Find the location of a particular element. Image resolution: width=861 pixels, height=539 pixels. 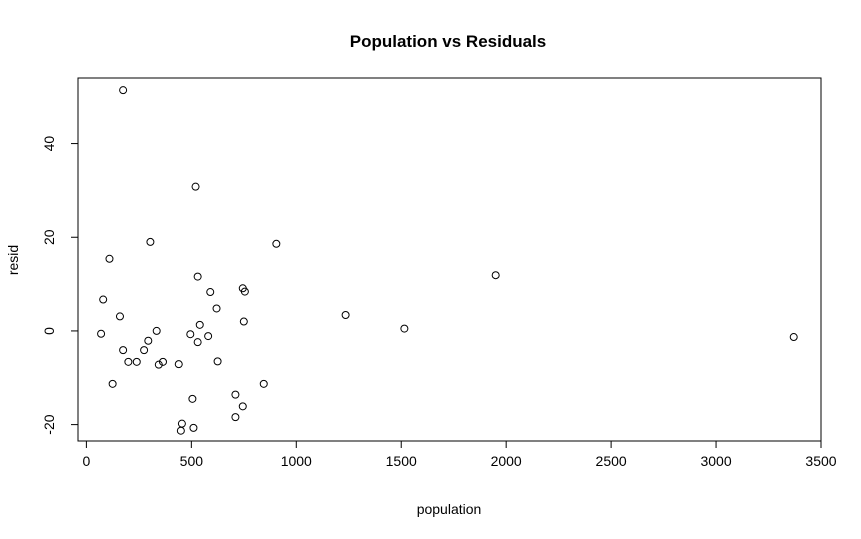

y-axis: -20 0 20 40 is located at coordinates (60, 285).